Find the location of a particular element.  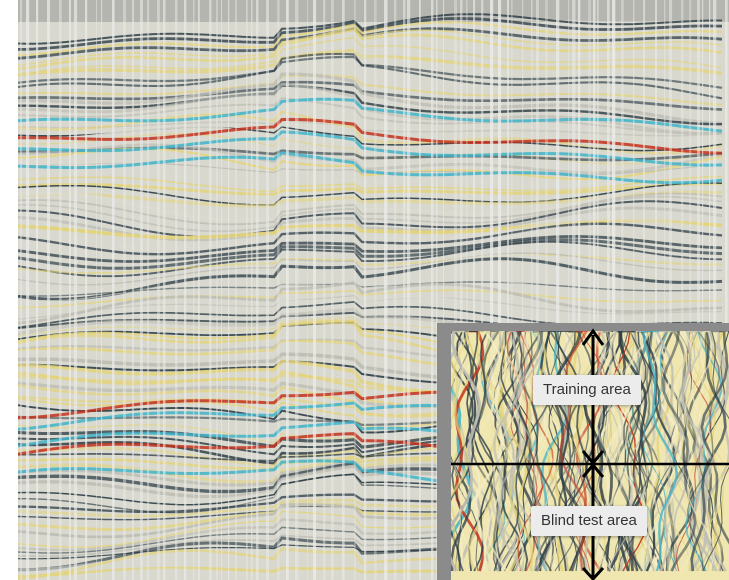

training-area-label: Training area is located at coordinates (587, 390).